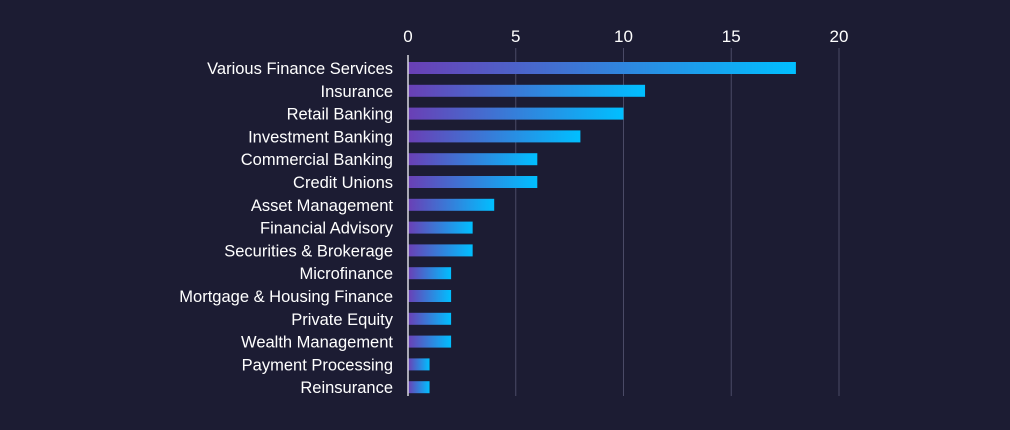 The height and width of the screenshot is (430, 1010). I want to click on category-label: Securities & Brokerage, so click(308, 251).